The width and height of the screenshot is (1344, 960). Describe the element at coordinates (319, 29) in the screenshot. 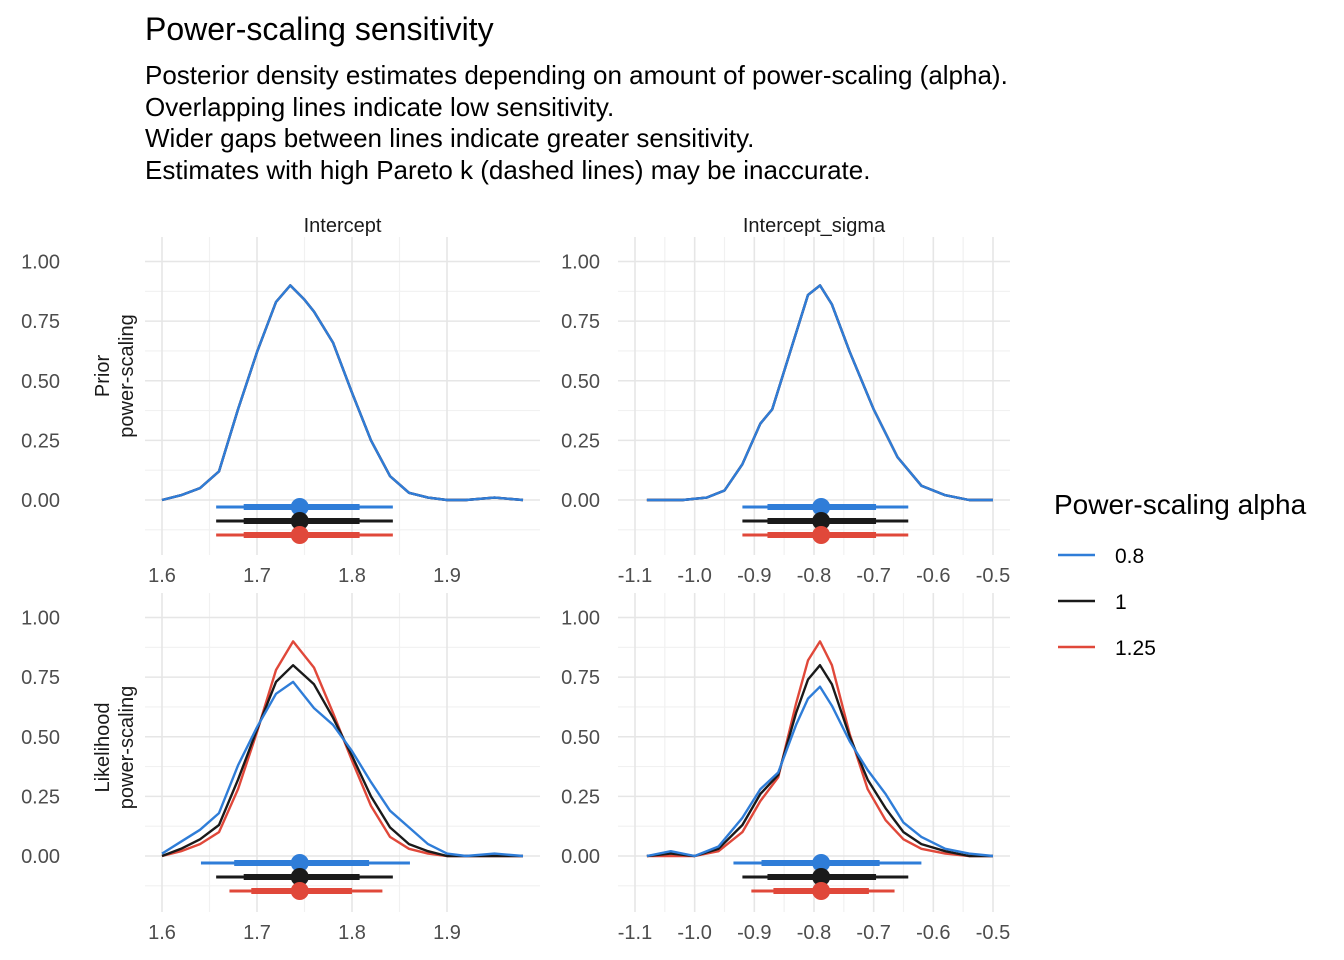

I see `chart-title: Power-scaling sensitivity` at that location.